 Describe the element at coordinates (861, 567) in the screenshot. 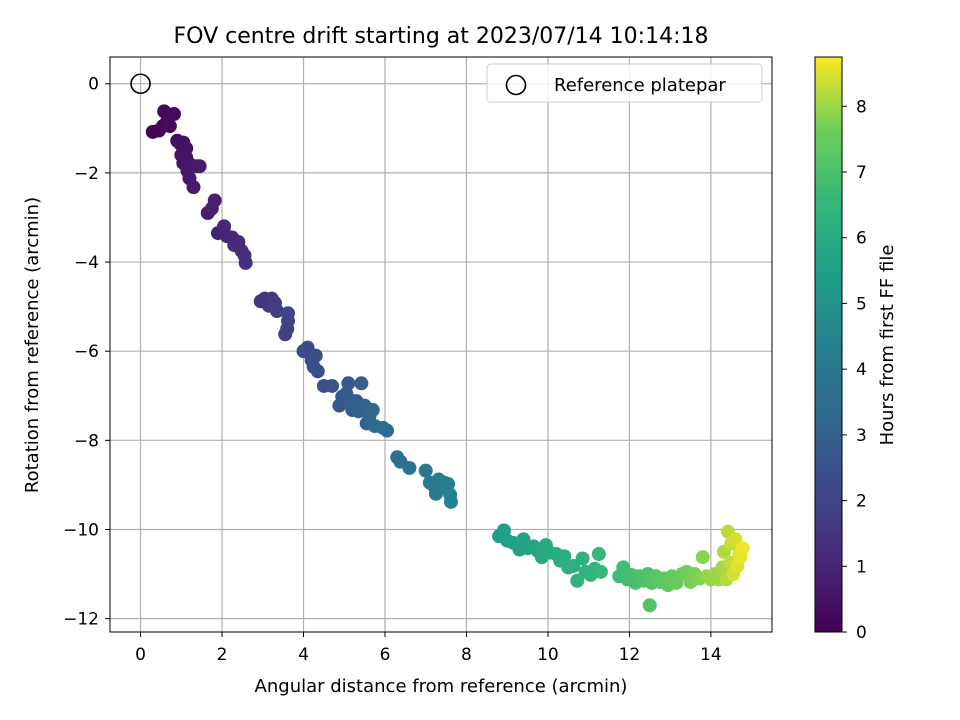

I see `colorbar-tick-label: 1` at that location.